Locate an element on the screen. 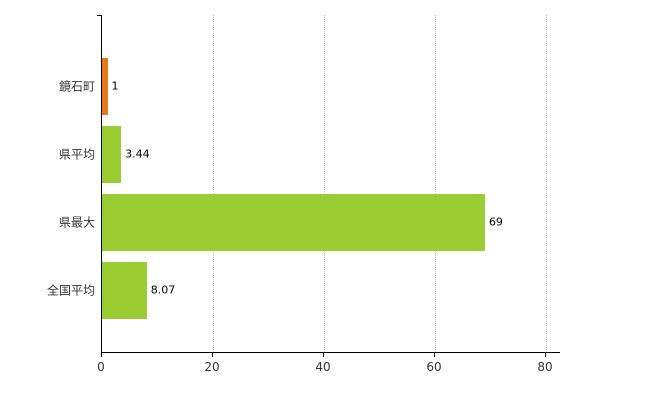  bar-value-label: 69 is located at coordinates (495, 222).